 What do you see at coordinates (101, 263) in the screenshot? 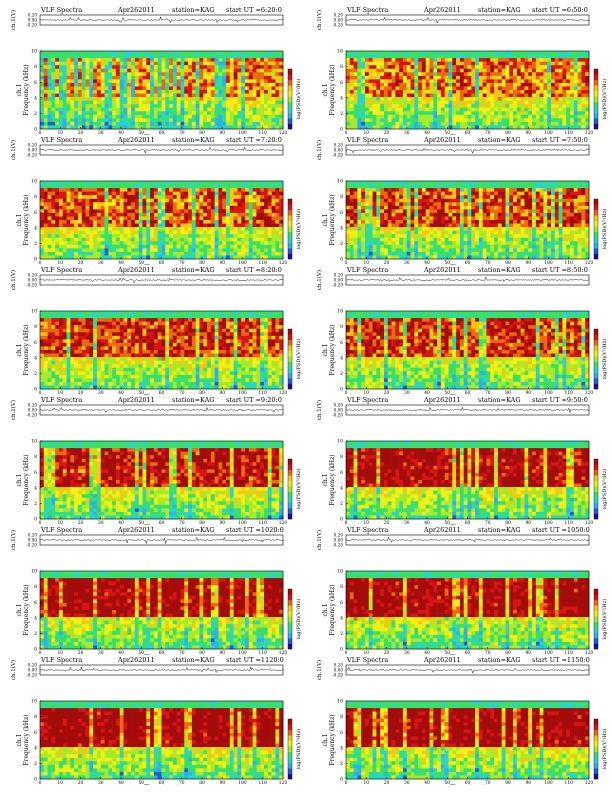
I see `x-tick-label: 30` at bounding box center [101, 263].